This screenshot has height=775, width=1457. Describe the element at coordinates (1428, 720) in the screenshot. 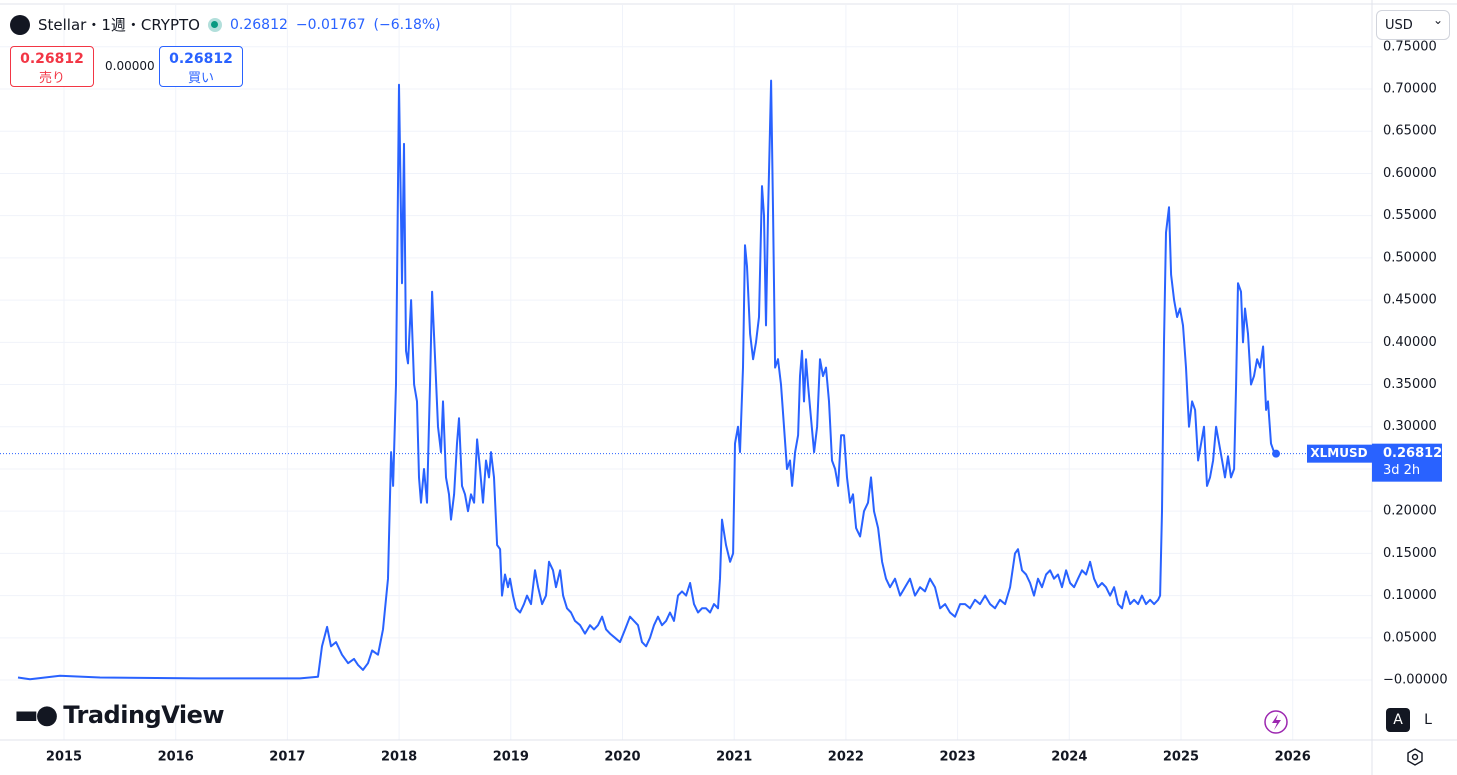

I see `log-scale-button: L` at that location.